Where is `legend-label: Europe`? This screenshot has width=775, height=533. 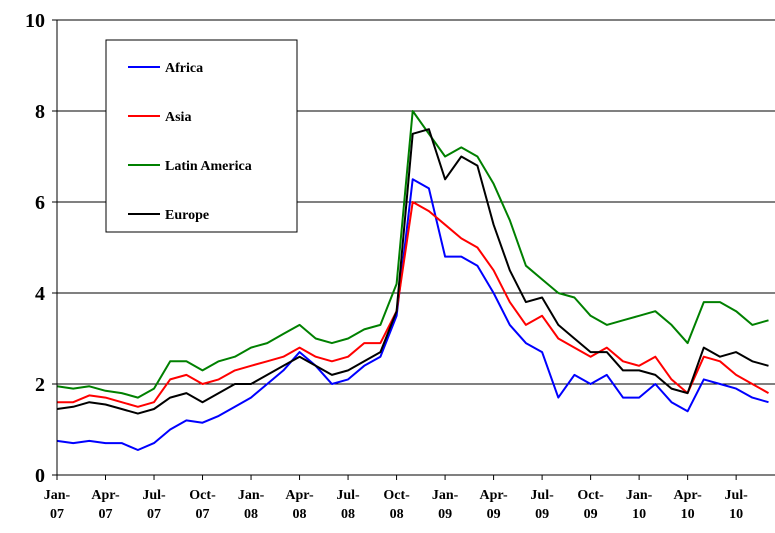
legend-label: Europe is located at coordinates (187, 215).